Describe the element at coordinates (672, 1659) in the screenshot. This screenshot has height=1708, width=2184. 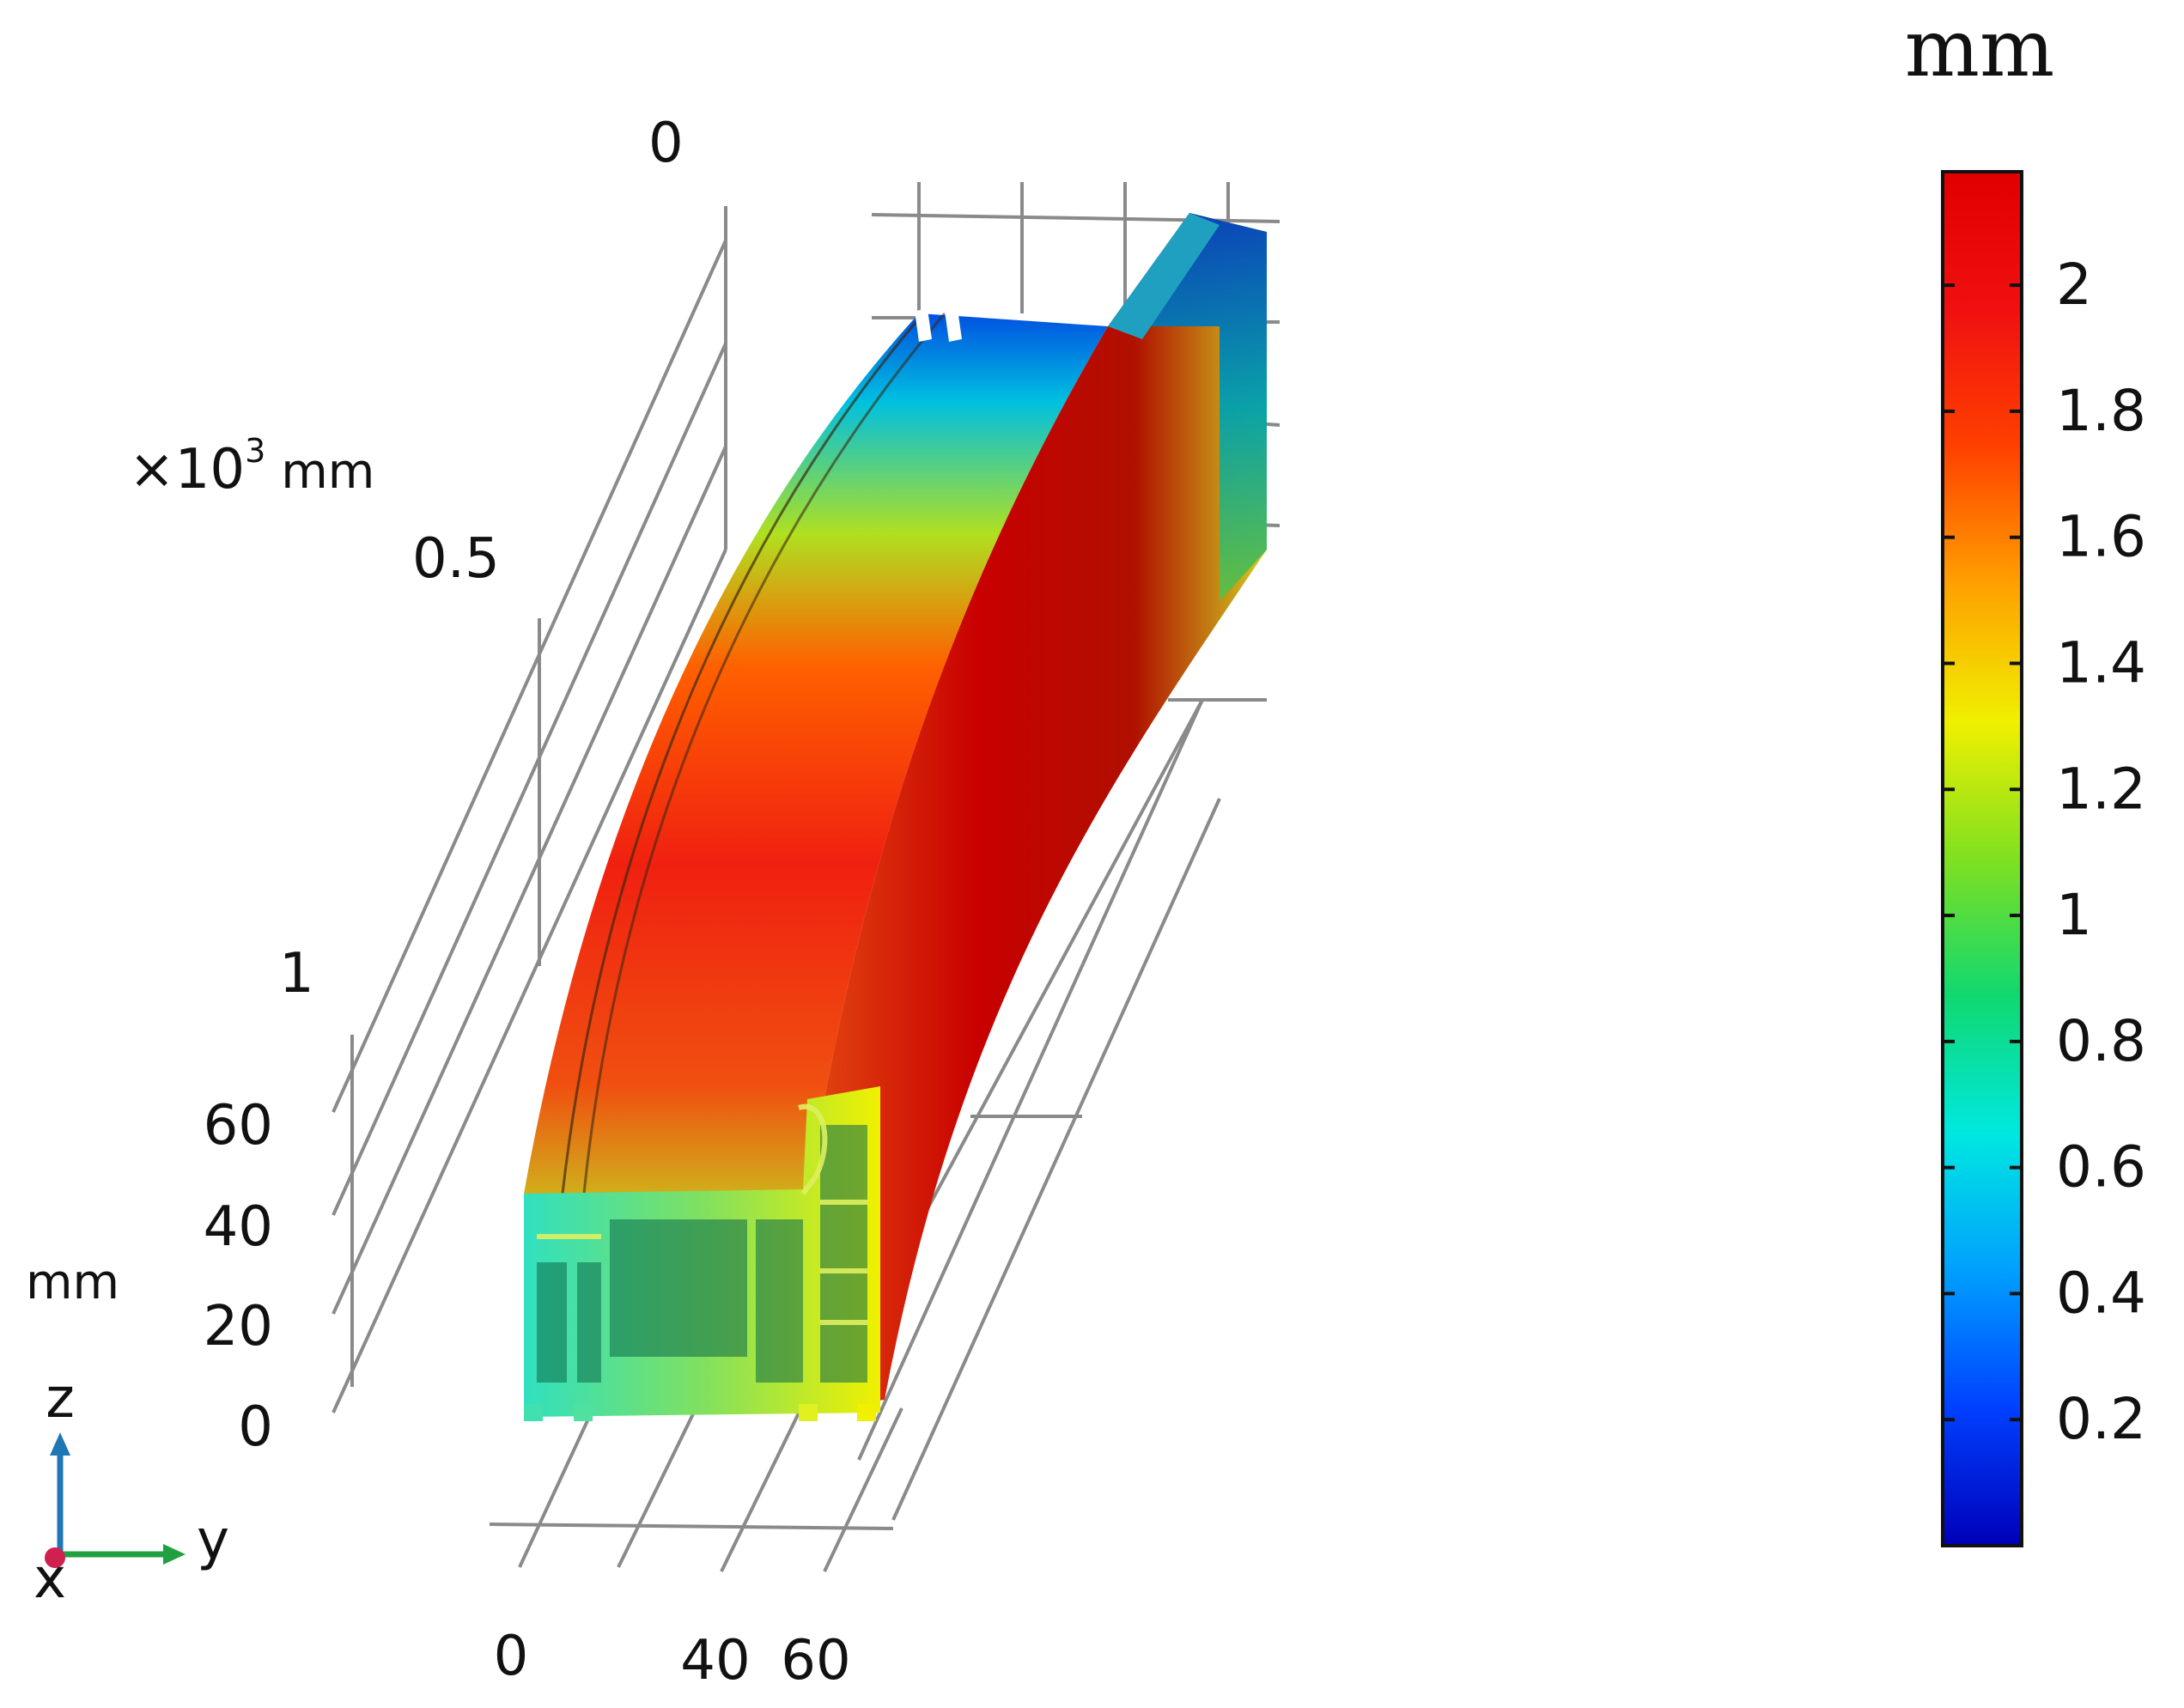
I see `y-axis-labels: 0 40 60` at that location.